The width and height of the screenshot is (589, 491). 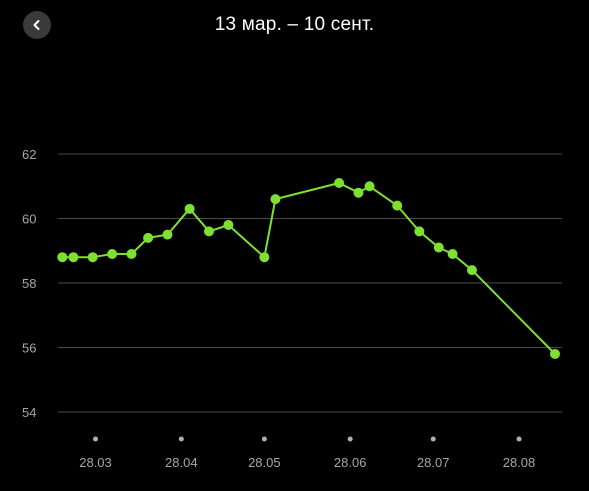 I want to click on x-tick-label: 28.03, so click(x=95, y=462).